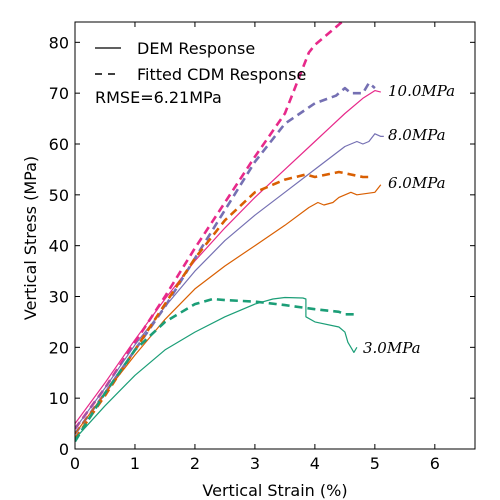 The image size is (500, 500). I want to click on y-tick-label: 40, so click(59, 246).